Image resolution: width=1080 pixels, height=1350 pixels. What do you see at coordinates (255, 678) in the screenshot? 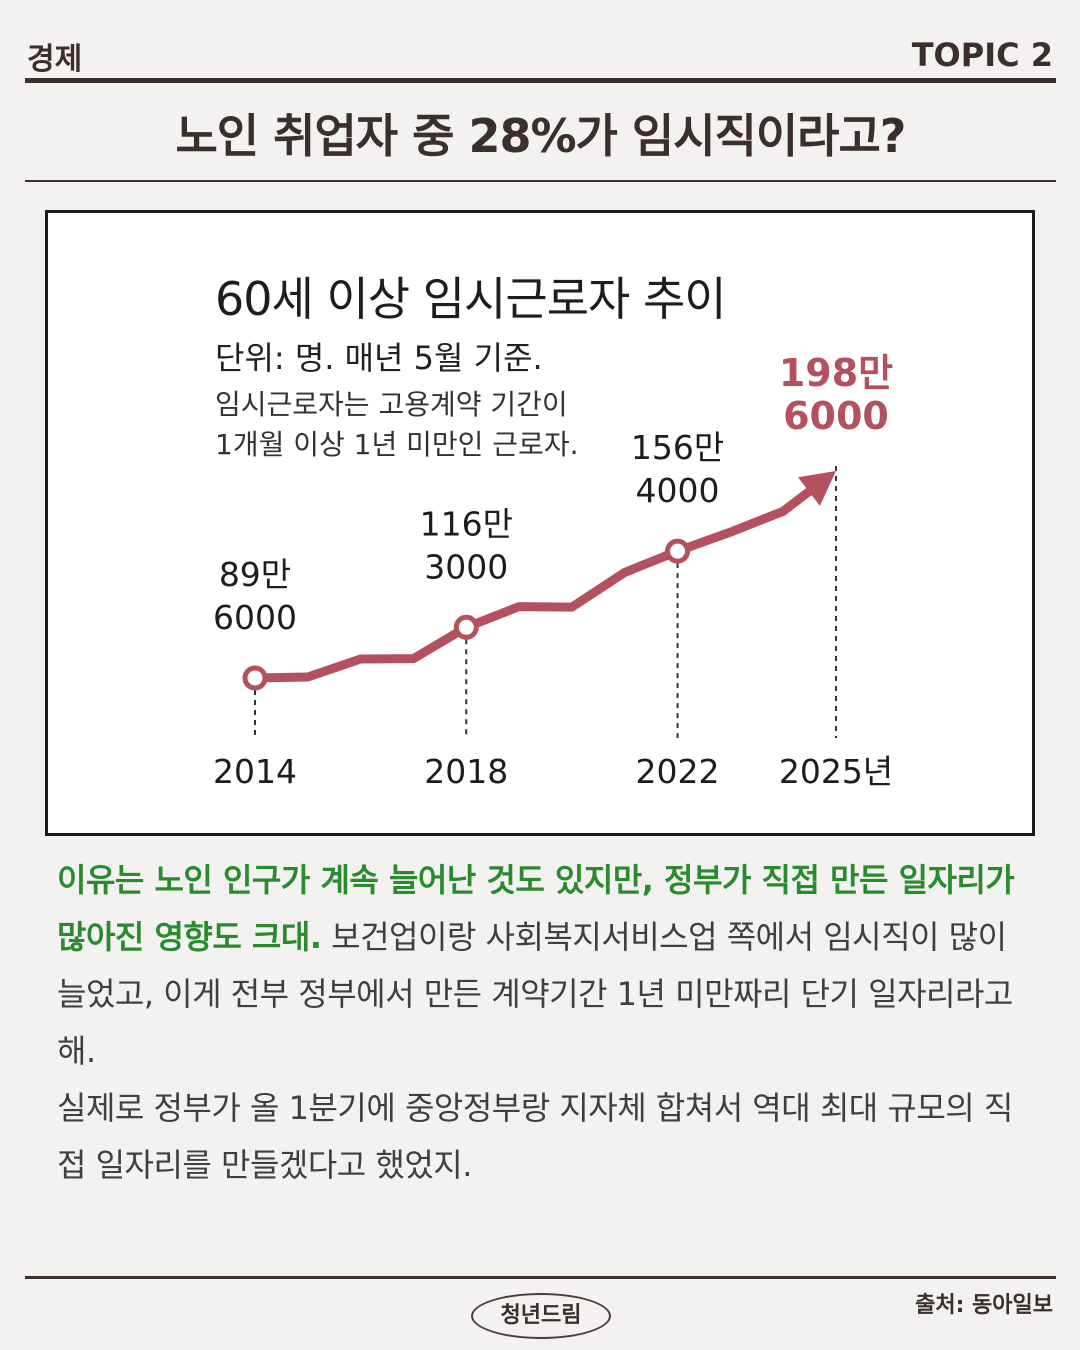
I see `data-point-2014` at bounding box center [255, 678].